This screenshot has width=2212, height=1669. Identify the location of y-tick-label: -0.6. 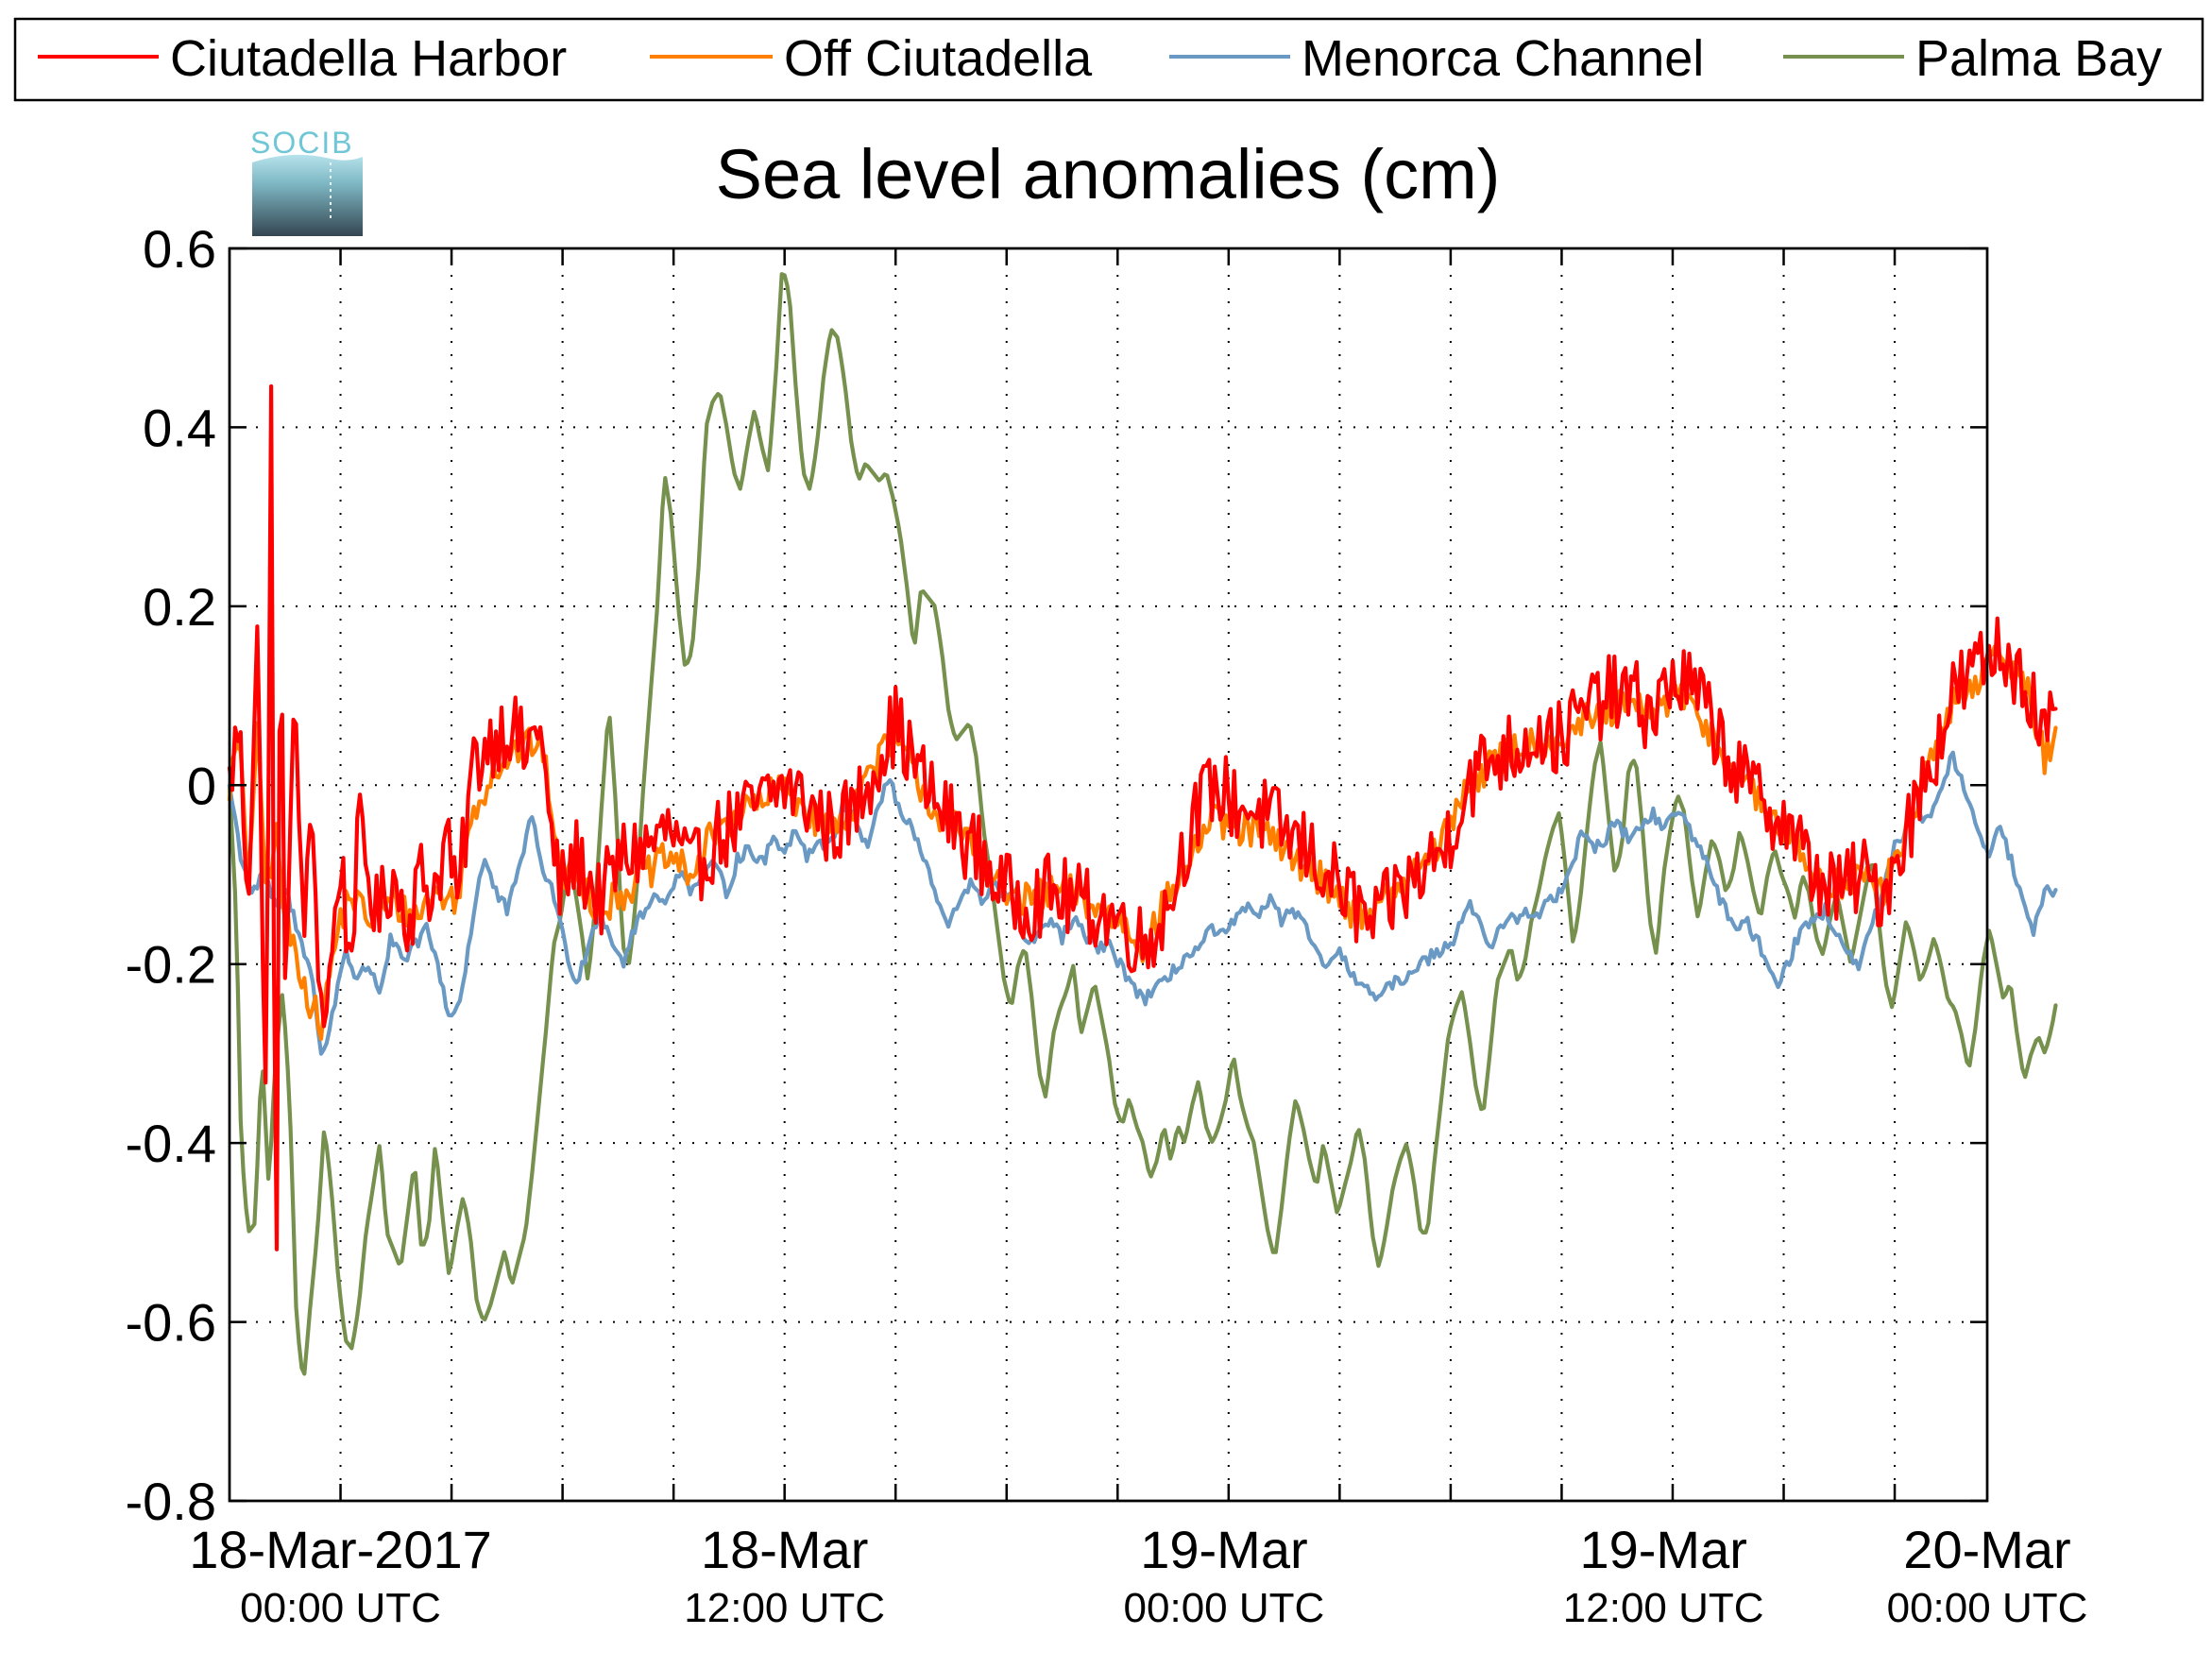
(171, 1323).